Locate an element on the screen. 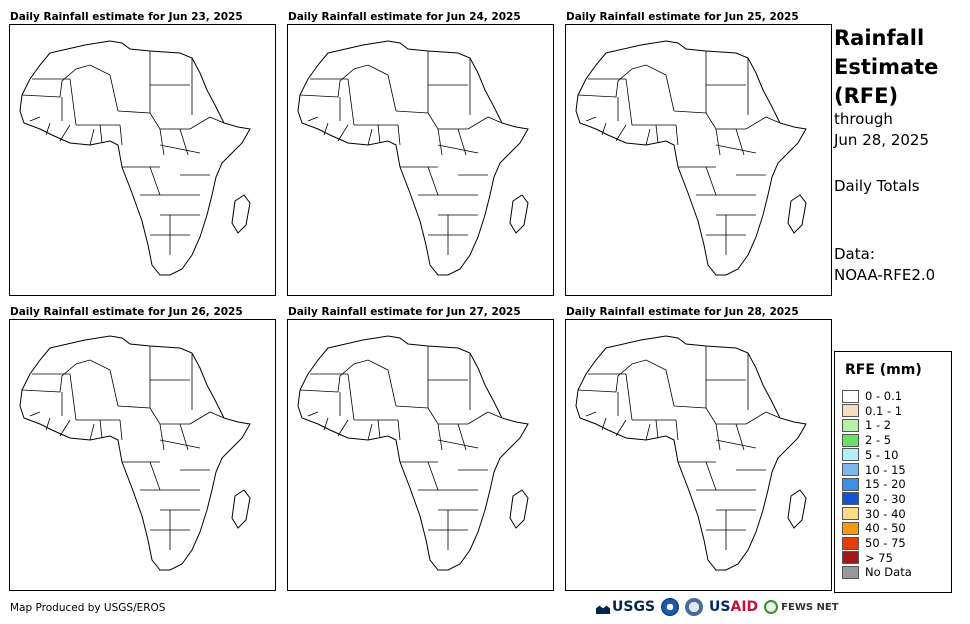 Image resolution: width=970 pixels, height=624 pixels. usaid-logo-text-b: AID is located at coordinates (744, 607).